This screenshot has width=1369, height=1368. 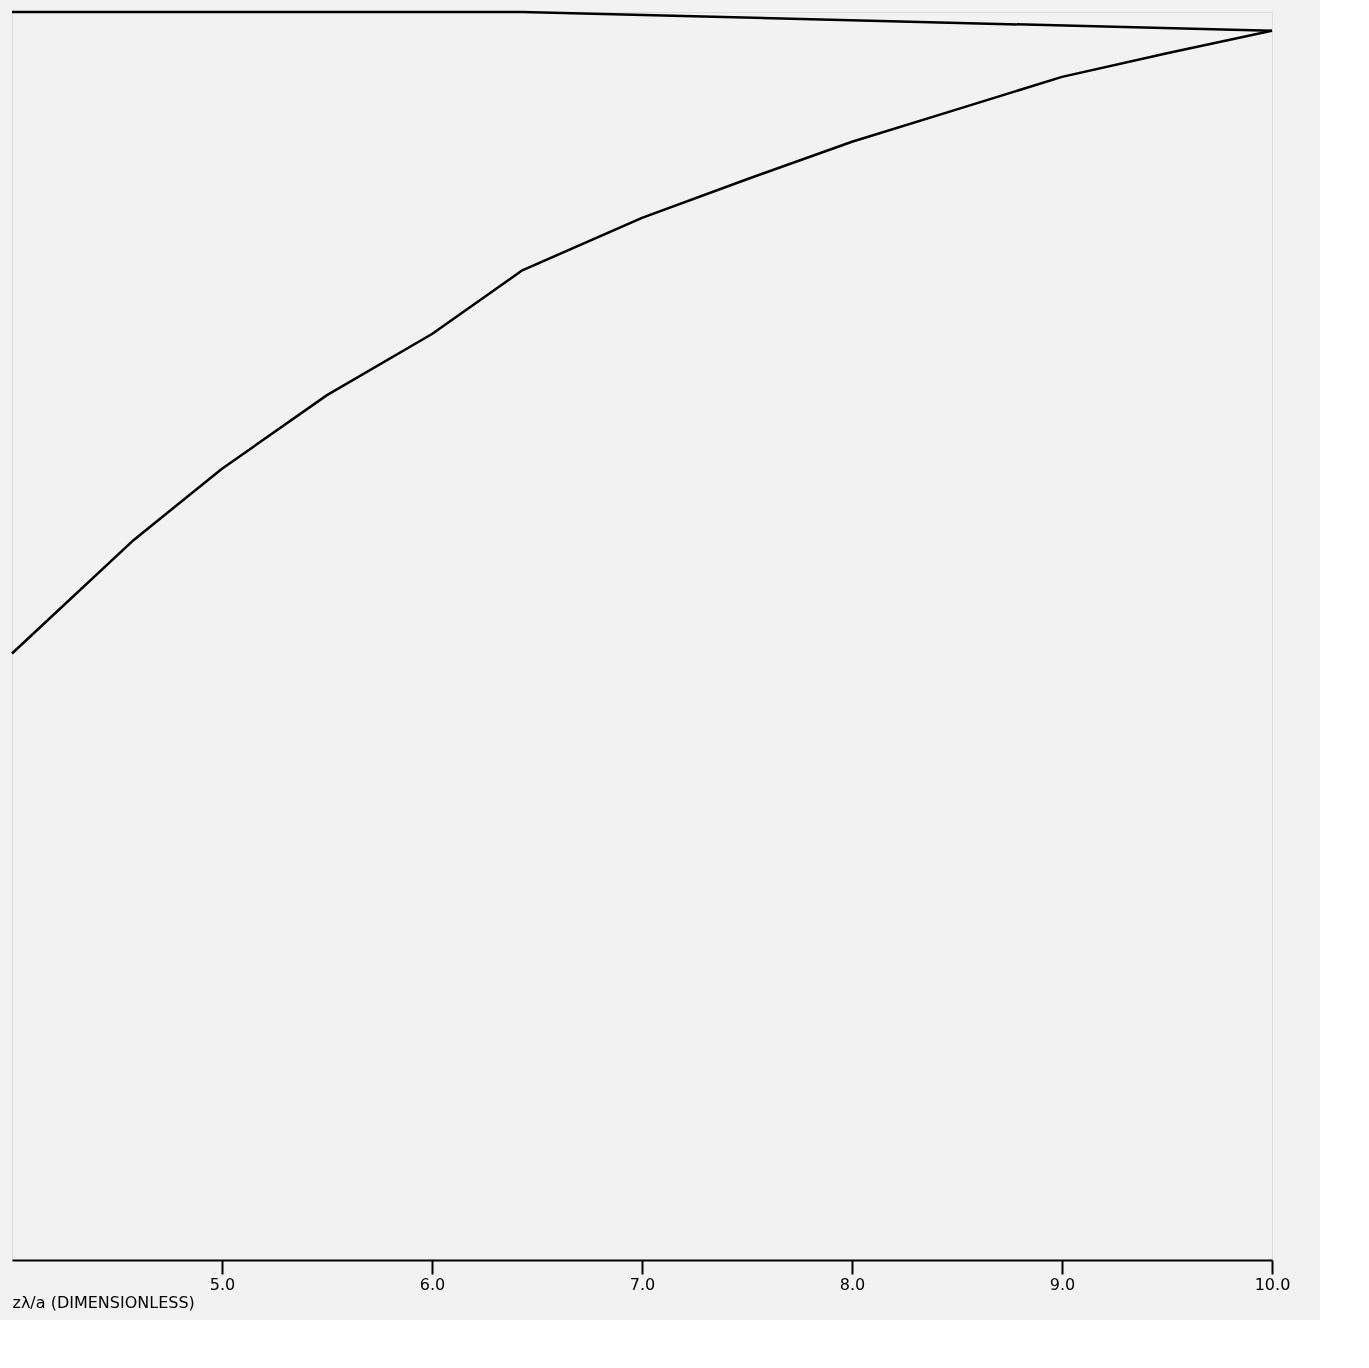 What do you see at coordinates (1272, 1284) in the screenshot?
I see `x-tick-label: 10.0` at bounding box center [1272, 1284].